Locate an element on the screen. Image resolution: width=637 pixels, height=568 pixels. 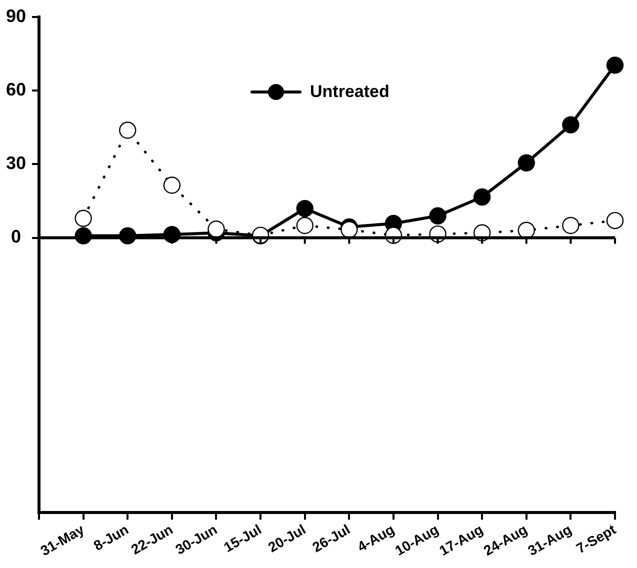
y-tick-label: 90 is located at coordinates (16, 16).